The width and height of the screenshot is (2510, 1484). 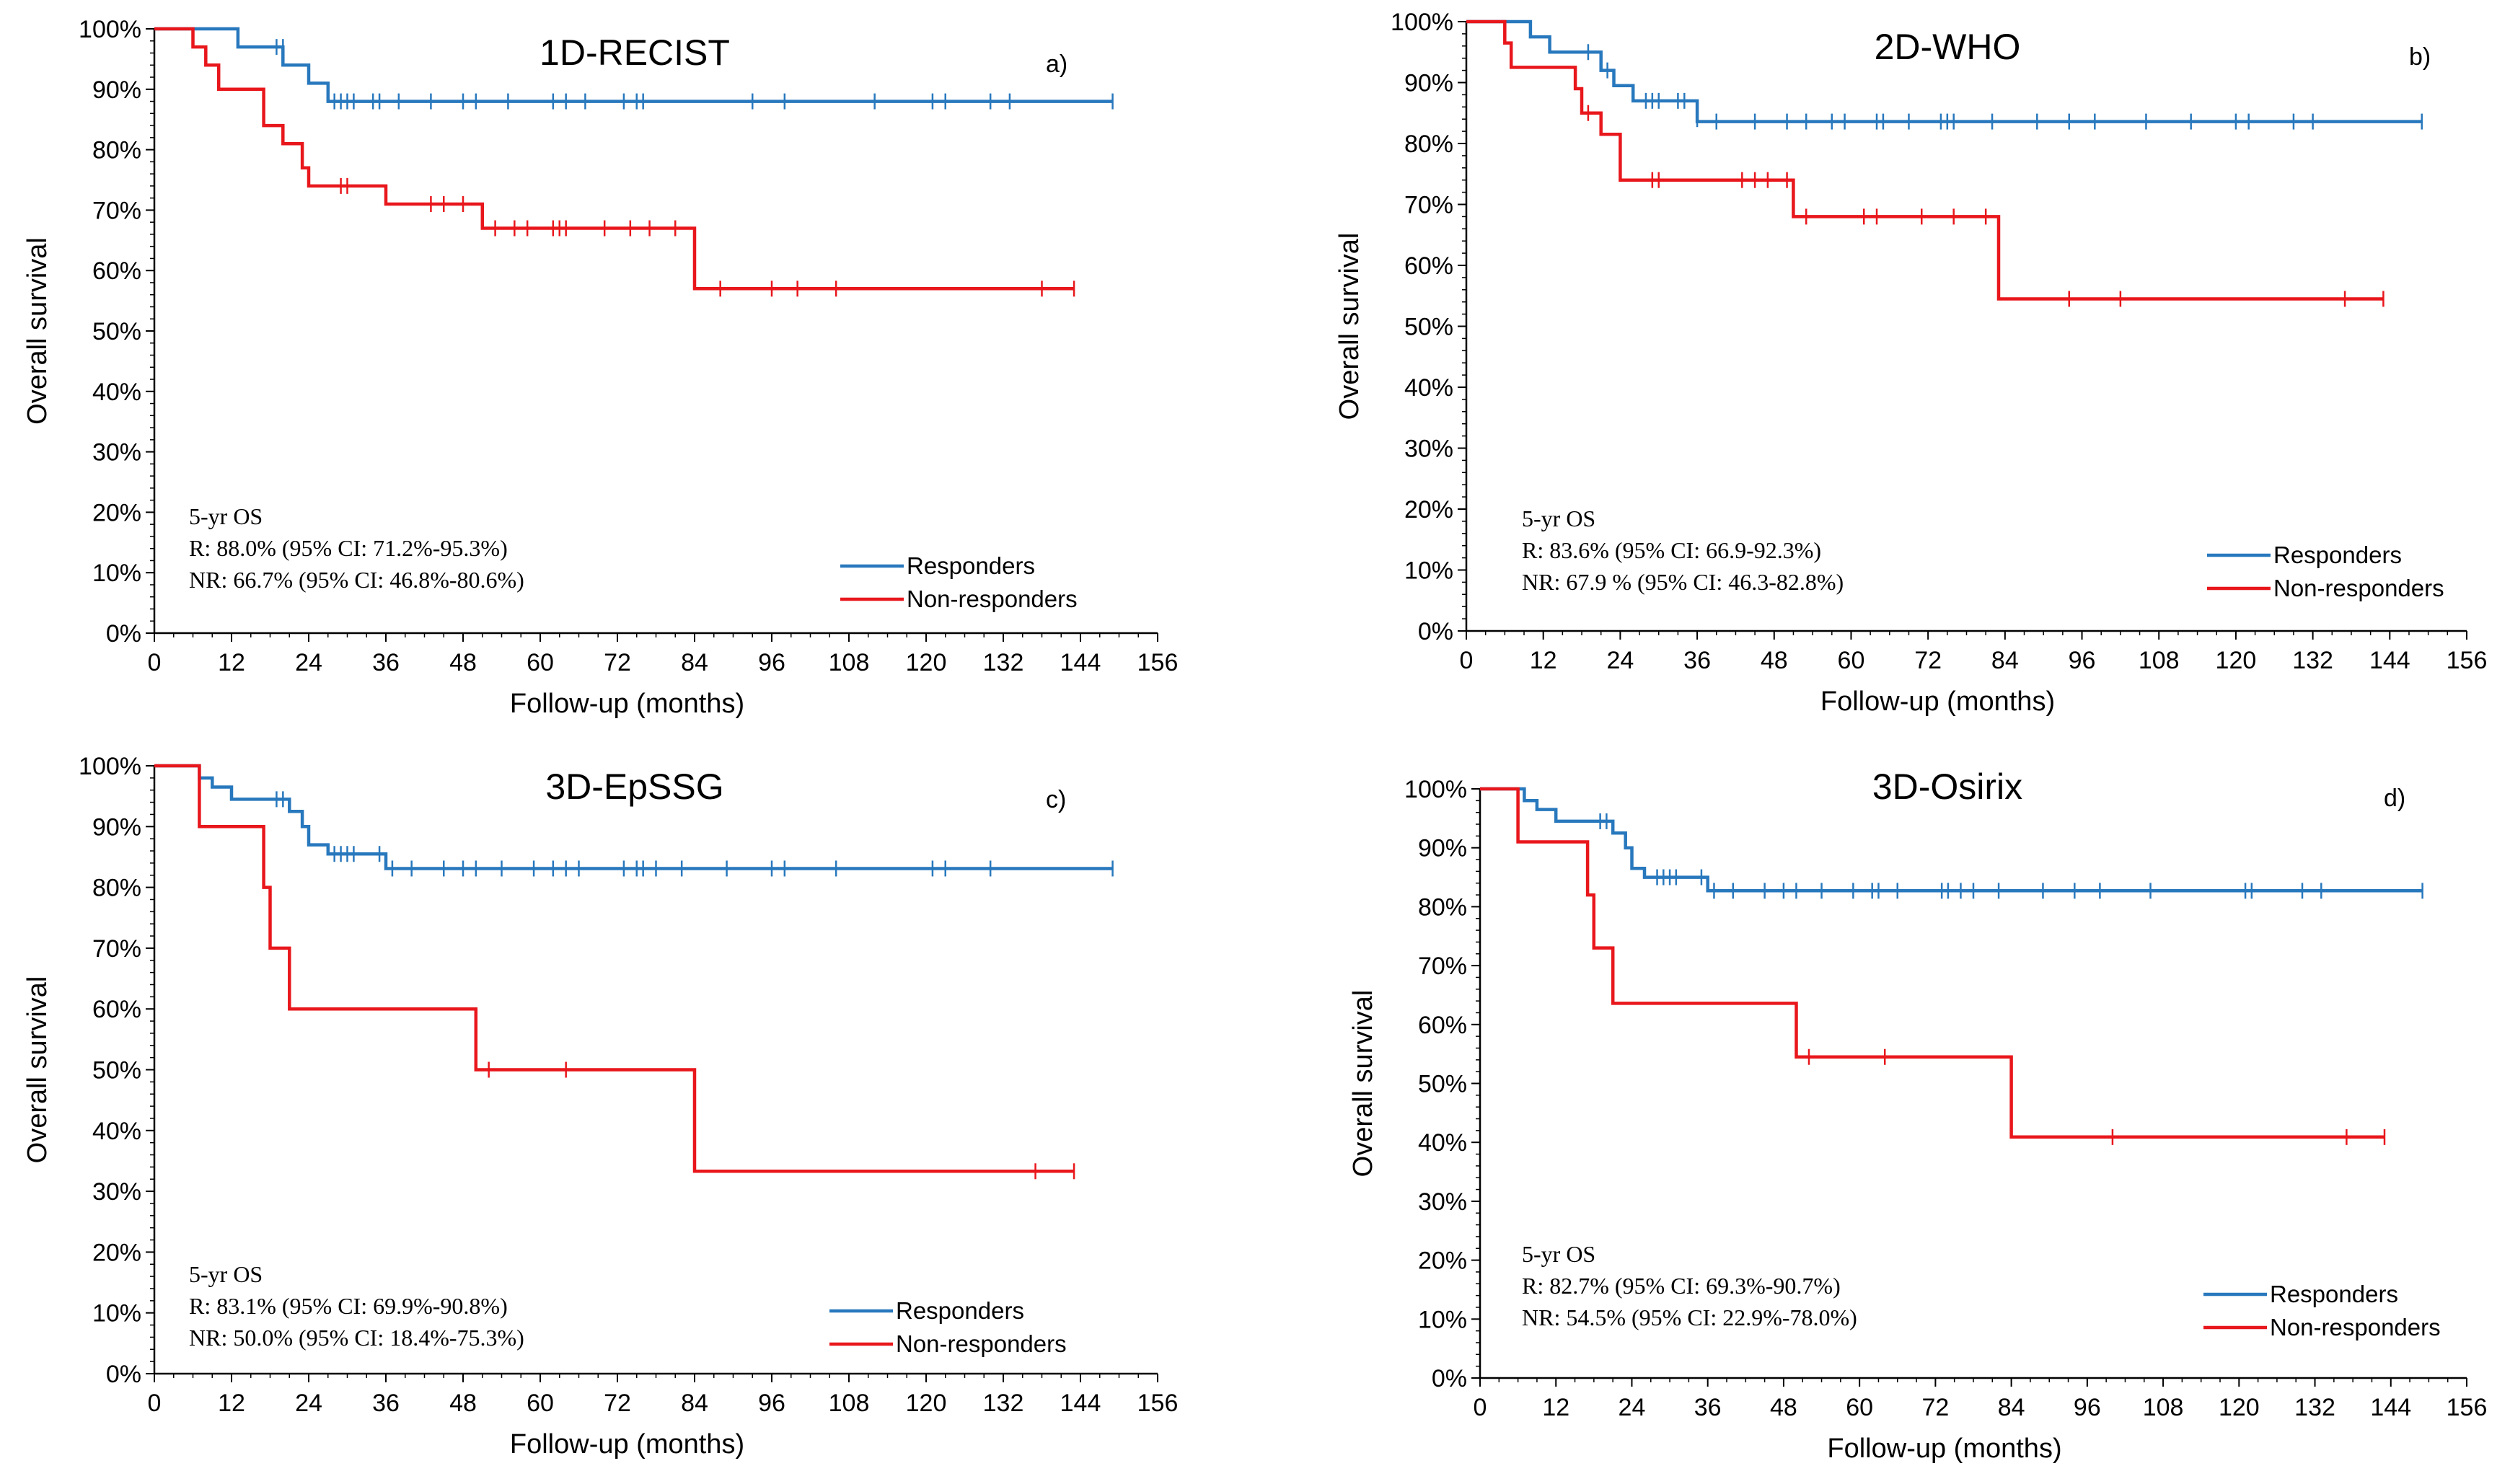 I want to click on os-responders: R: 83.6% (95% CI: 66.9-92.3%), so click(x=1671, y=550).